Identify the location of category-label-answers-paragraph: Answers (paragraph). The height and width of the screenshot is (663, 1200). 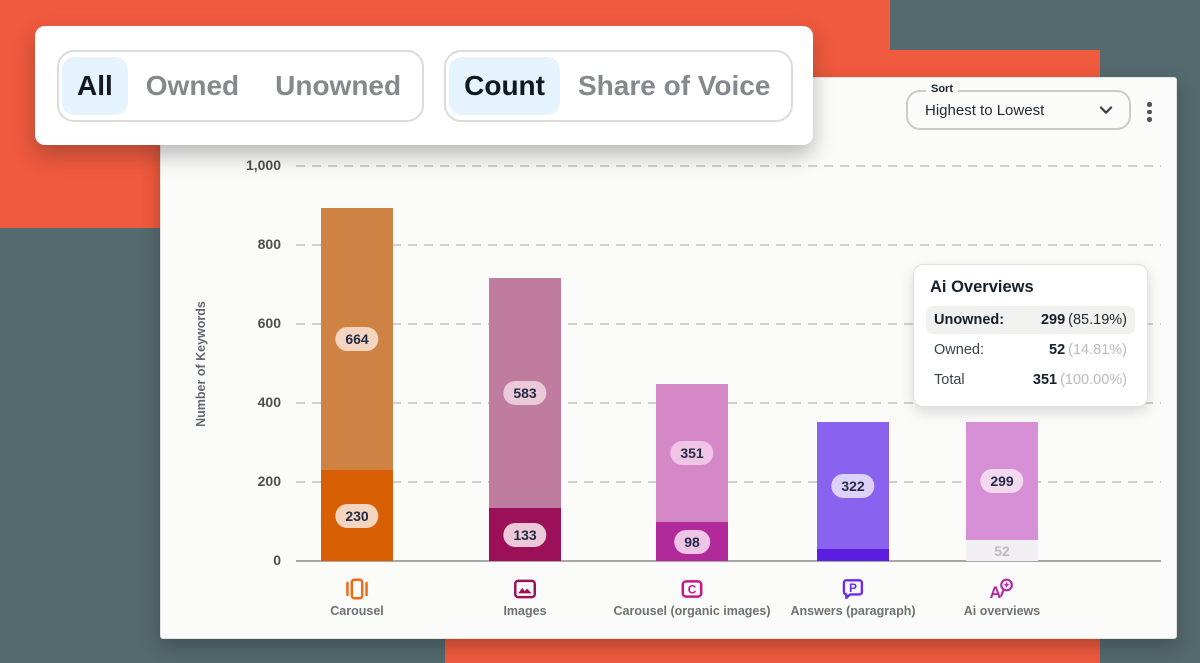
(853, 611).